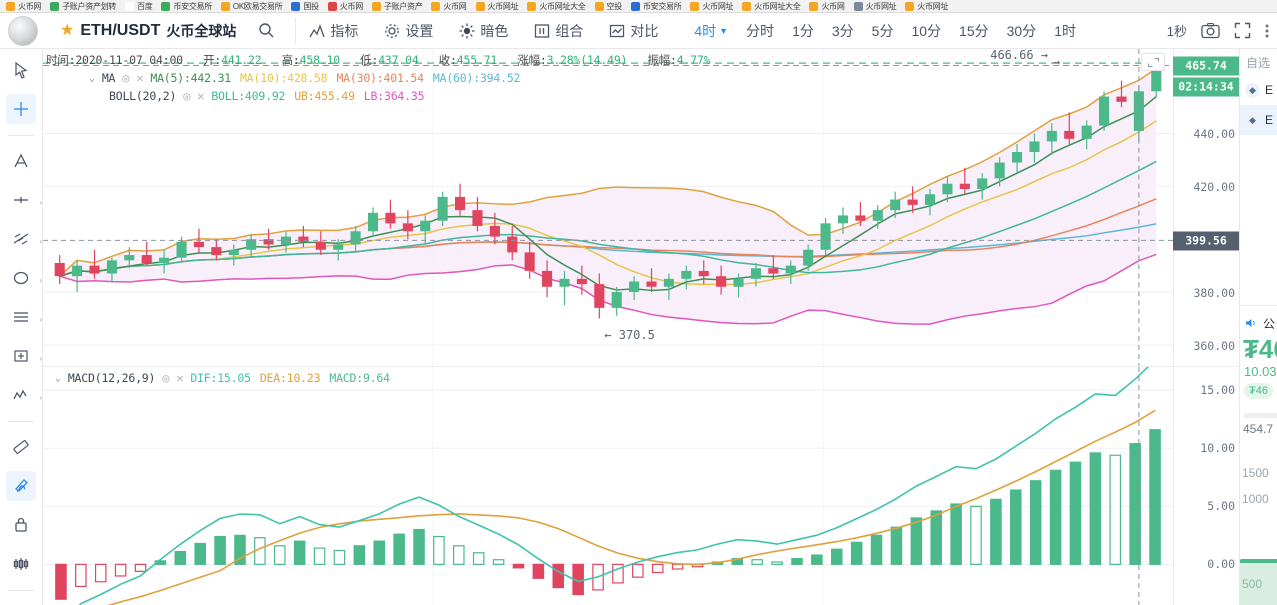 This screenshot has width=1277, height=605. I want to click on tool-crosshair, so click(21, 109).